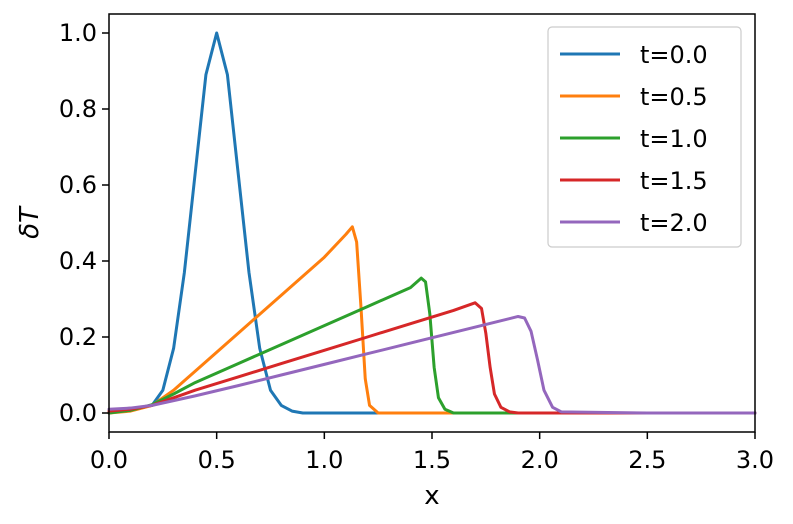 The image size is (793, 524). What do you see at coordinates (324, 460) in the screenshot?
I see `x-tick-label: 1.0` at bounding box center [324, 460].